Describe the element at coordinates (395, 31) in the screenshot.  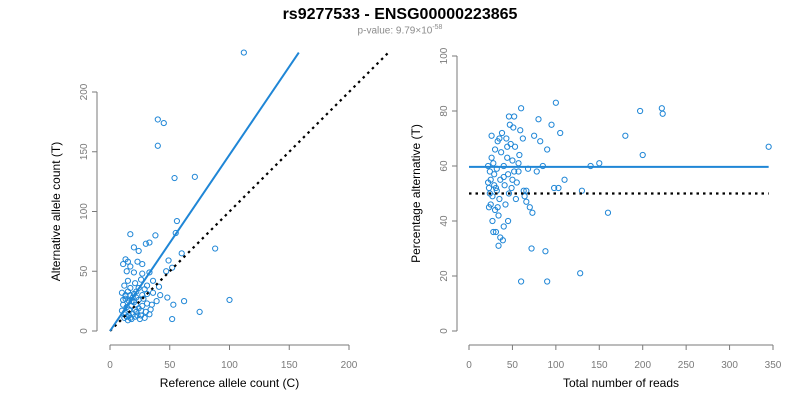
I see `pvalue-text: p-value: 9.79×10` at that location.